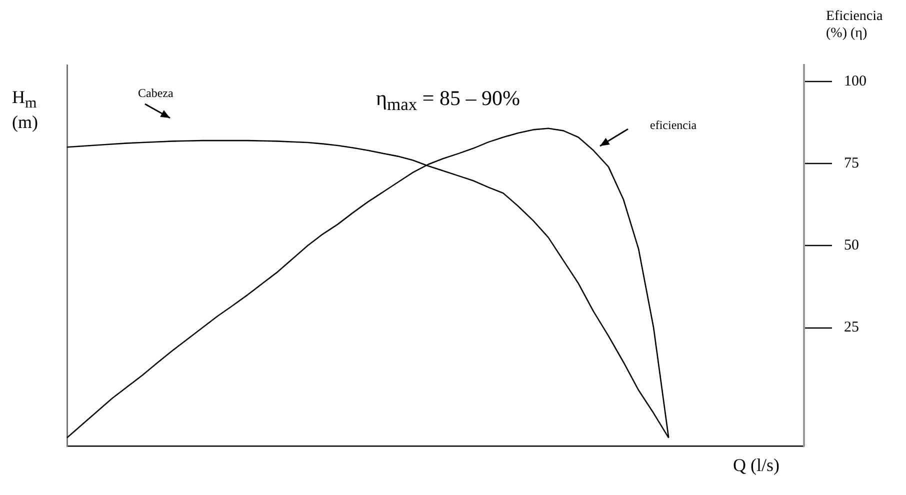 Image resolution: width=906 pixels, height=495 pixels. I want to click on annotation: η$_{max}$ = 85 – 90%, so click(448, 101).